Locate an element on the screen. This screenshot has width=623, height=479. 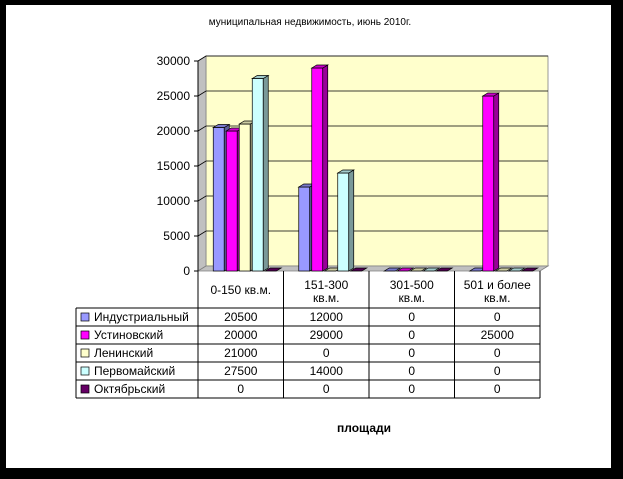
legend-label: Октябрьский is located at coordinates (129, 389).